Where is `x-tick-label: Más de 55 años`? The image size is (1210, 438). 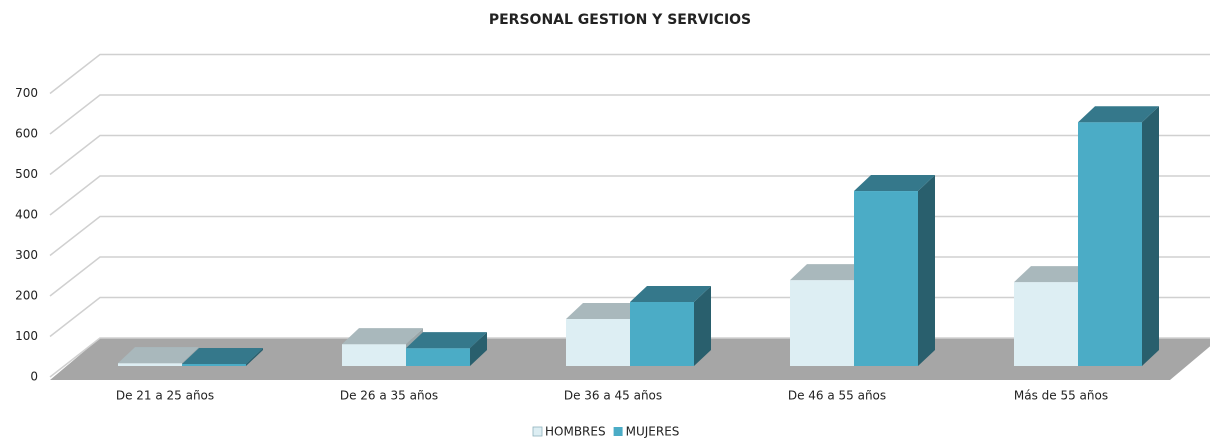 x-tick-label: Más de 55 años is located at coordinates (1061, 396).